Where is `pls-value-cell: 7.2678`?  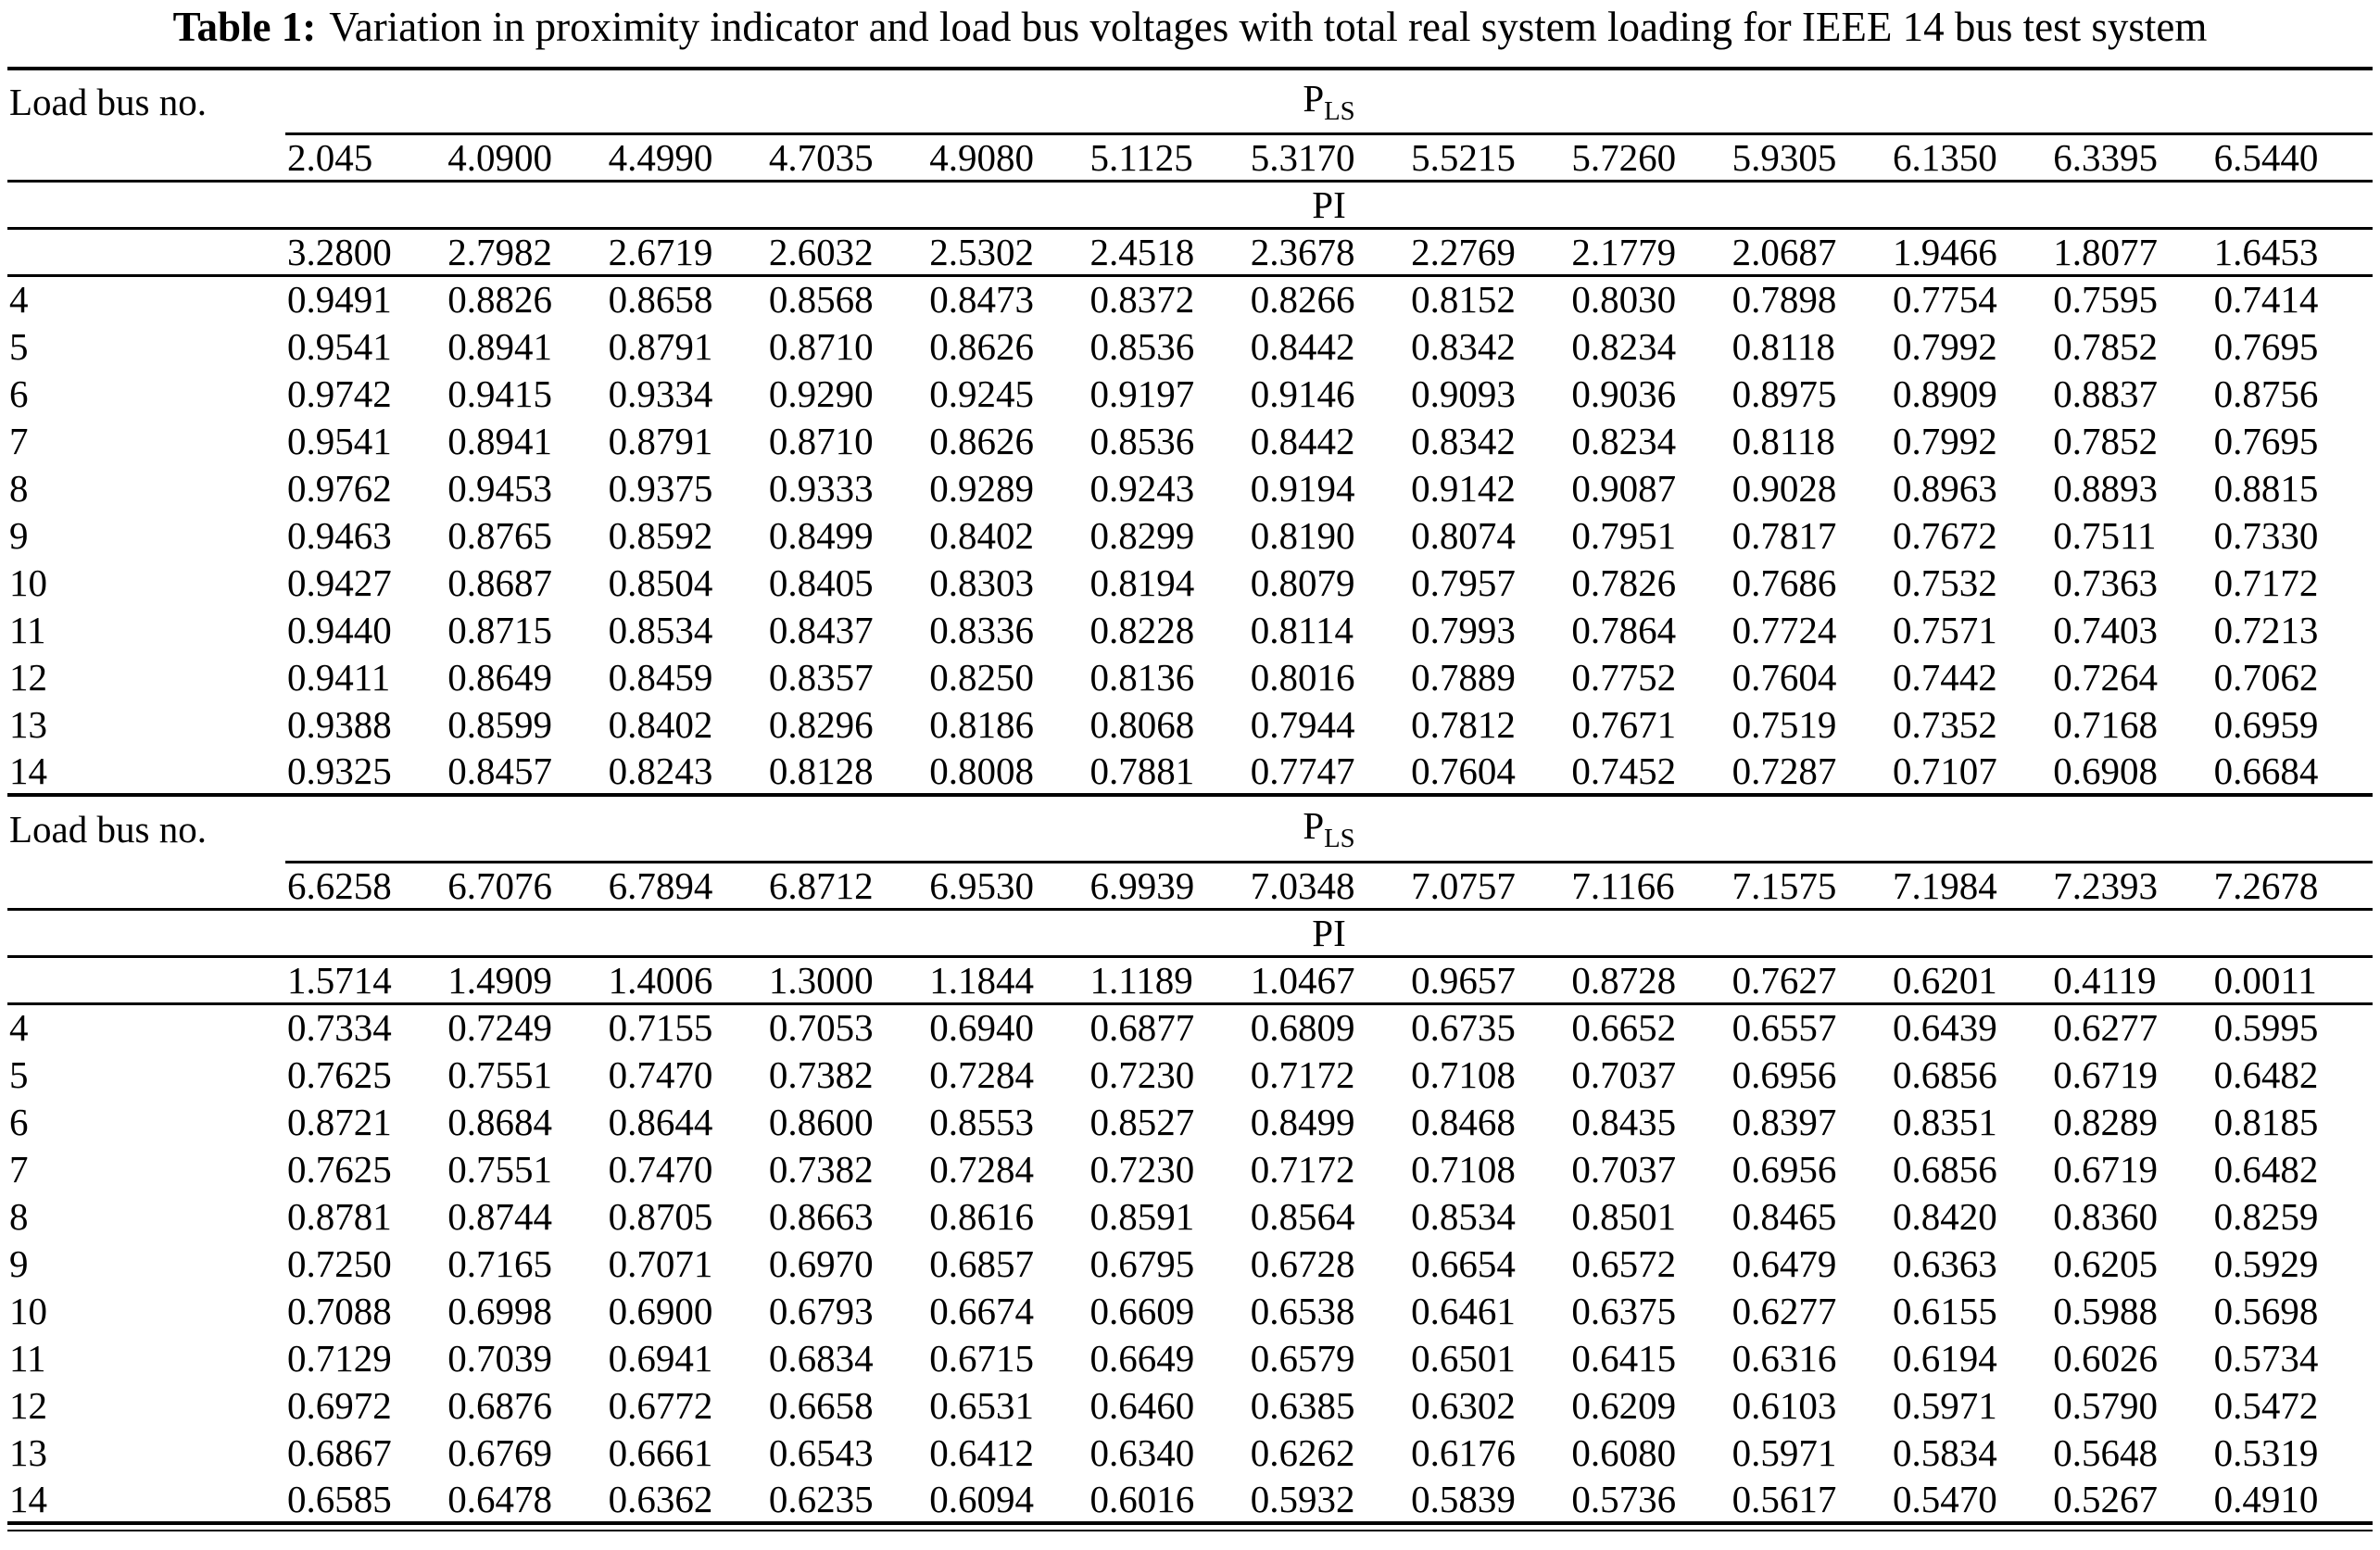 pls-value-cell: 7.2678 is located at coordinates (2266, 885).